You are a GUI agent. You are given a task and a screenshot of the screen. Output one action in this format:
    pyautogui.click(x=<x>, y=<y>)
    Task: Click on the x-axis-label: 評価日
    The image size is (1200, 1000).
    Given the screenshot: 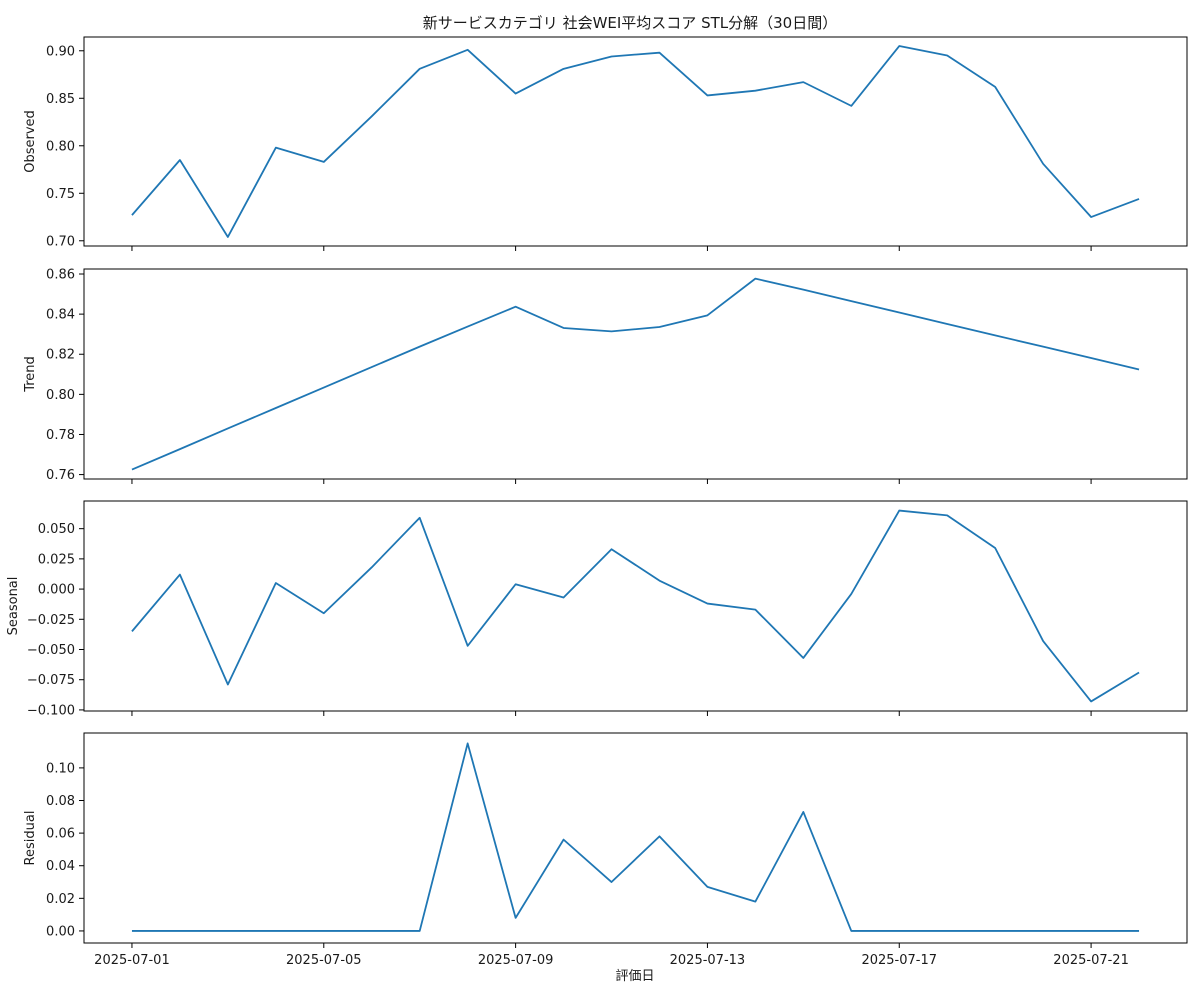 What is the action you would take?
    pyautogui.click(x=634, y=976)
    